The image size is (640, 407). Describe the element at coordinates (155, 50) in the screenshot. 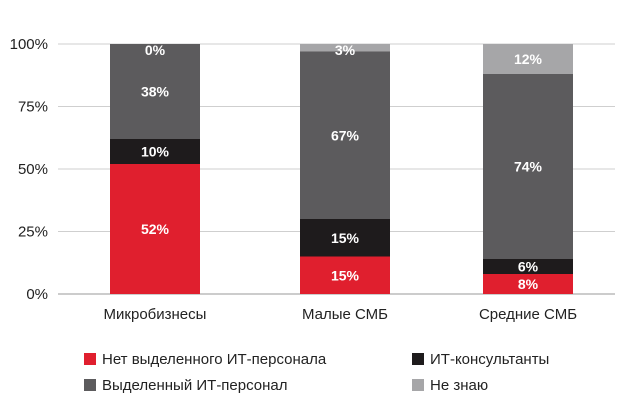

I see `data-label: 0%` at that location.